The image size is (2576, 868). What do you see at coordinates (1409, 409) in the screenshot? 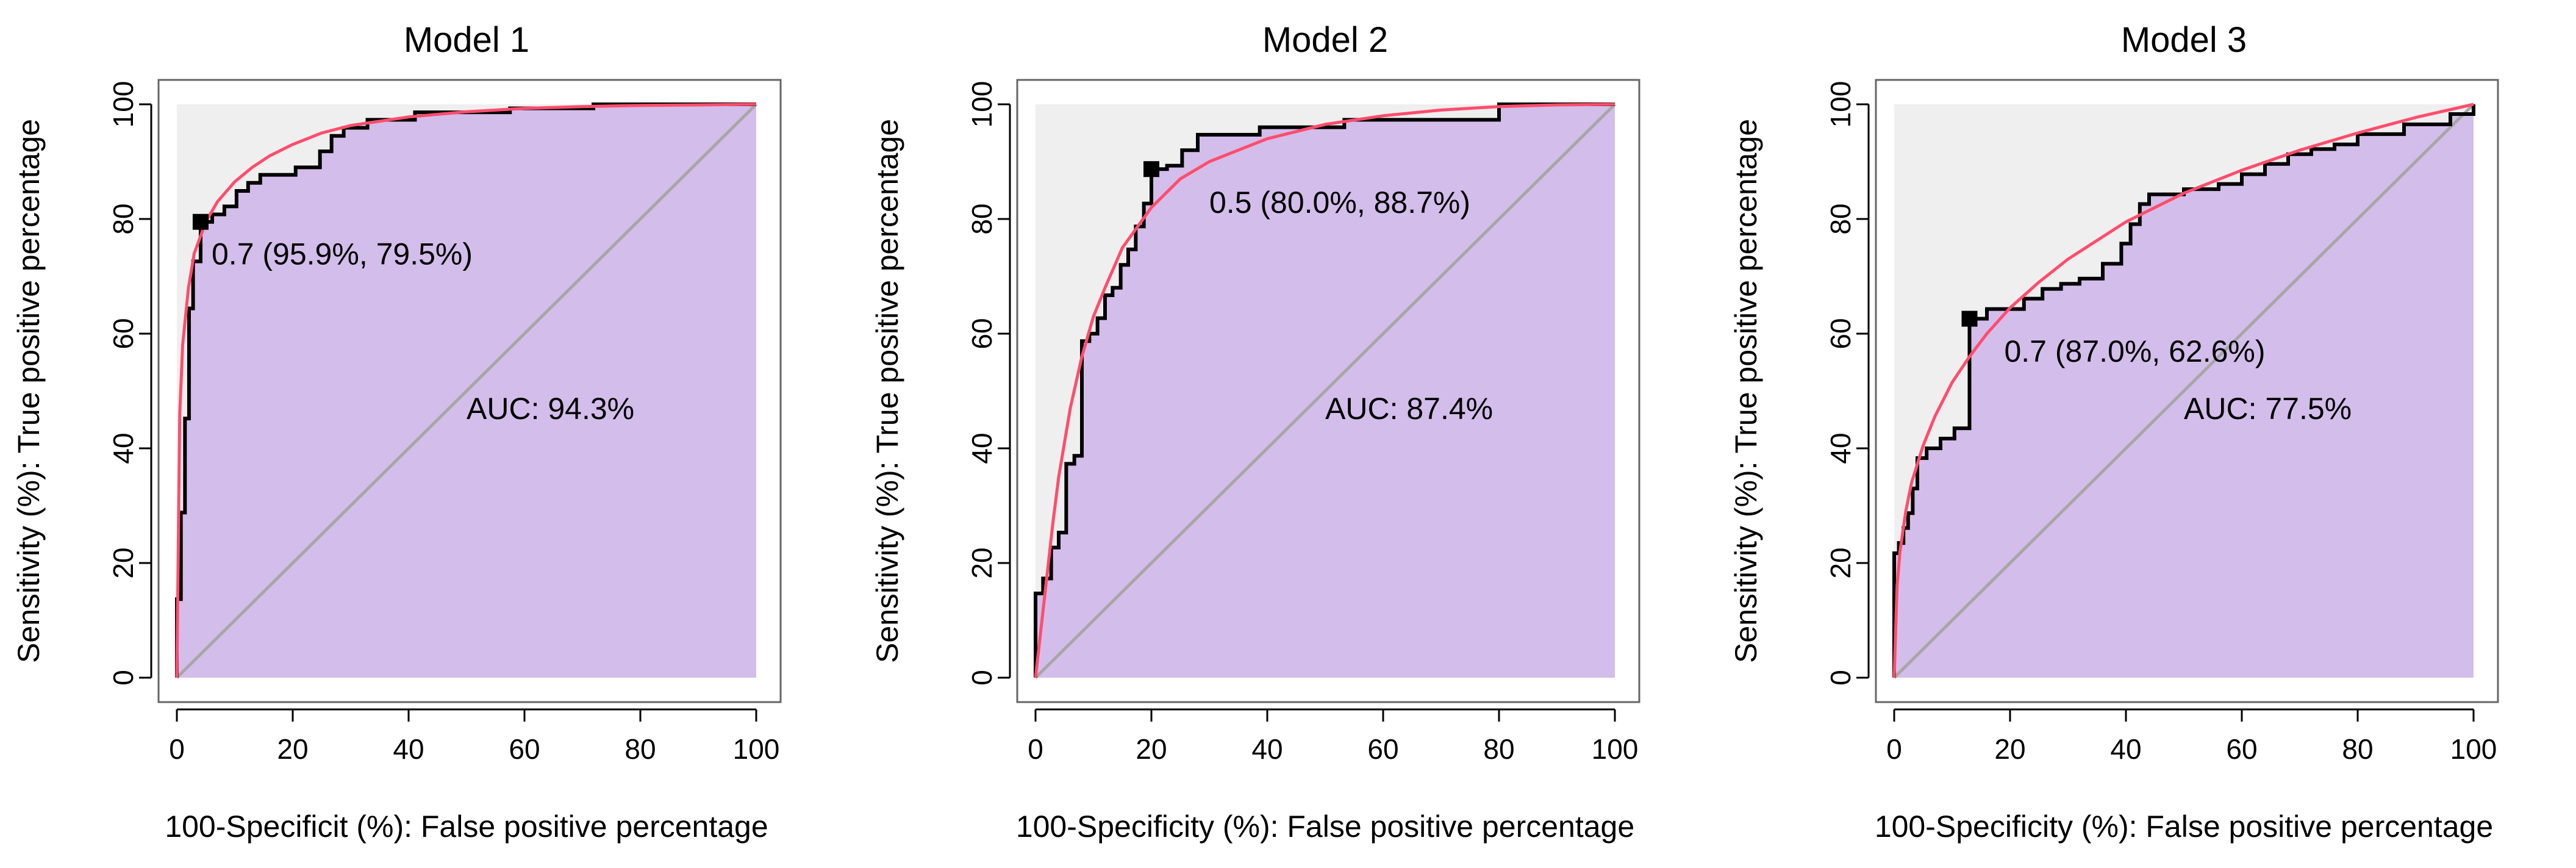
I see `auc-label: AUC: 87.4%` at bounding box center [1409, 409].